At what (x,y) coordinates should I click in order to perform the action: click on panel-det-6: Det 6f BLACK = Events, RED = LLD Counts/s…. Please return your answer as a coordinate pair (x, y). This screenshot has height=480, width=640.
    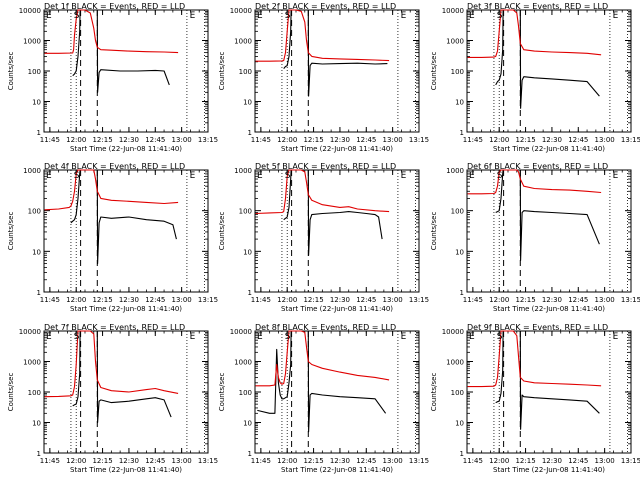
    Looking at the image, I should click on (535, 237).